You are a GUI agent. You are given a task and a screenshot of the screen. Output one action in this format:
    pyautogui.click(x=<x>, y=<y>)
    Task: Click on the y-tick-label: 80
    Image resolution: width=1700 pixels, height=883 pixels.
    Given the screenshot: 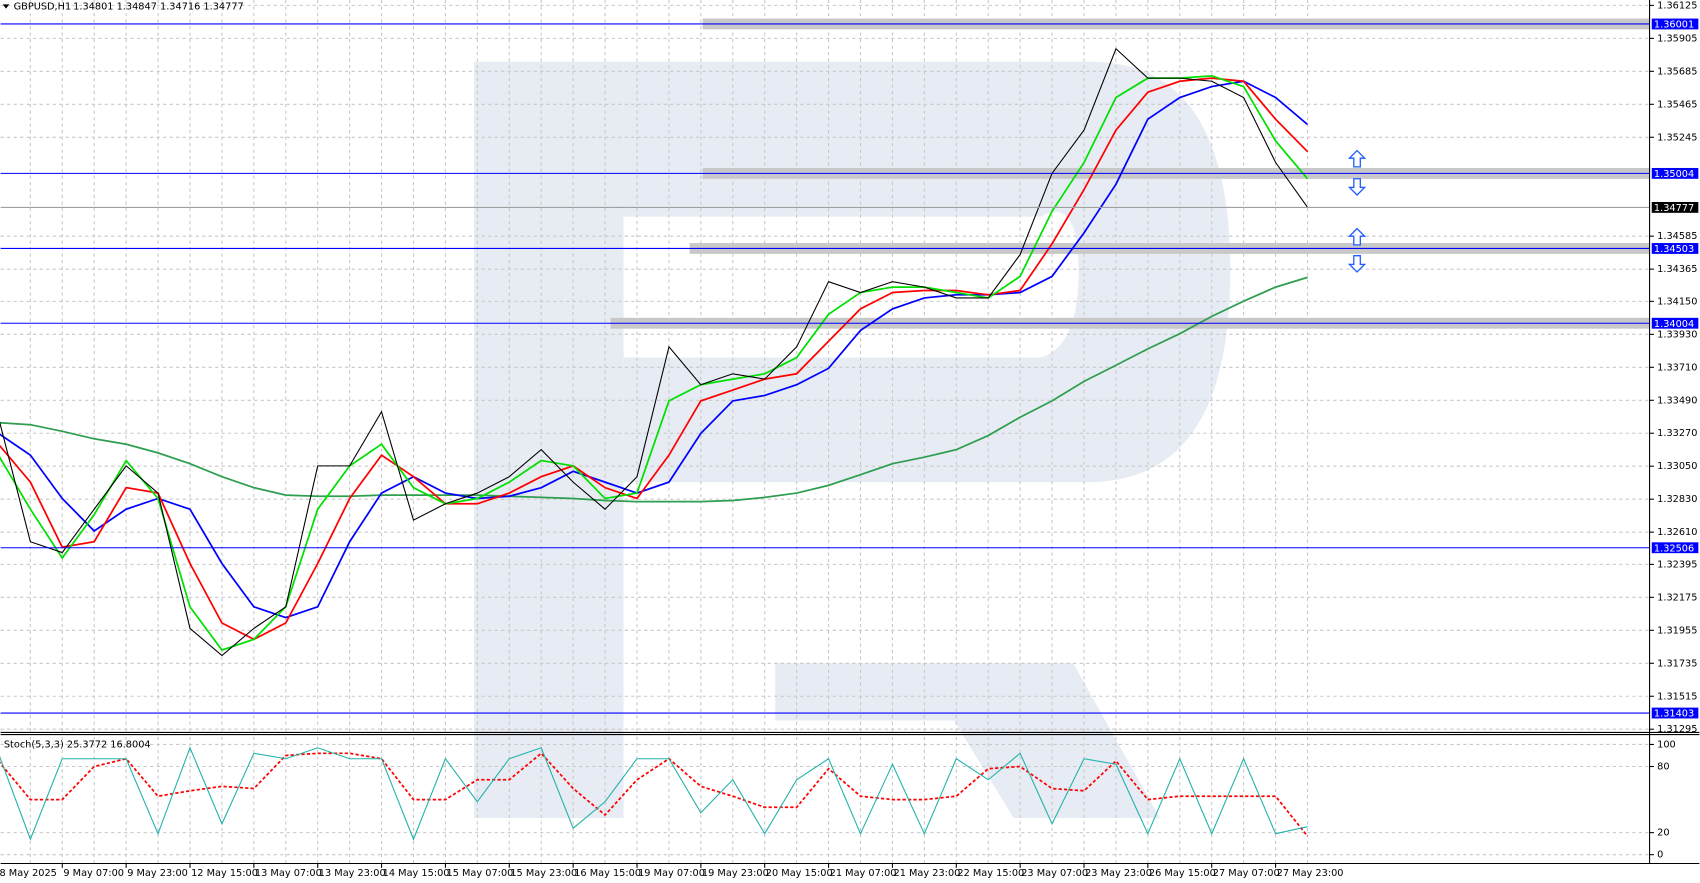 What is the action you would take?
    pyautogui.click(x=1663, y=766)
    